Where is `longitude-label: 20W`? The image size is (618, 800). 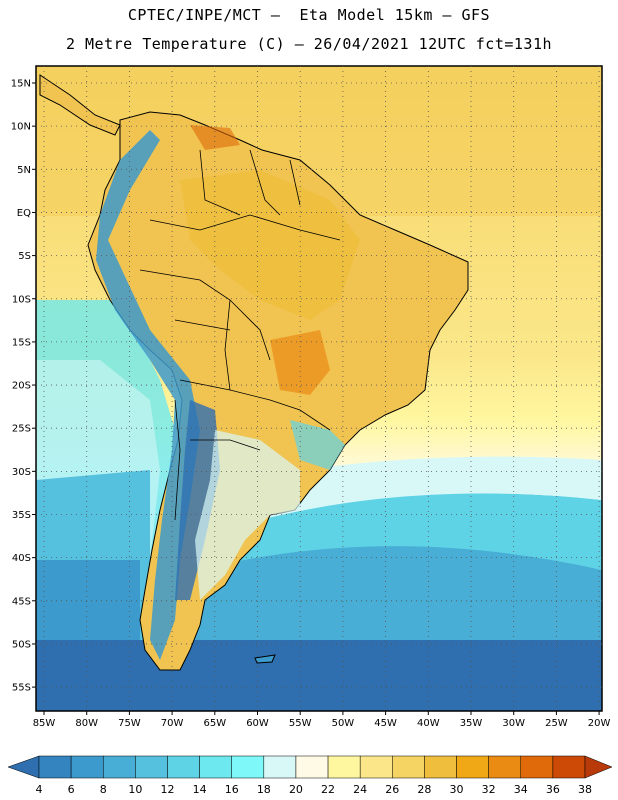 longitude-label: 20W is located at coordinates (599, 723).